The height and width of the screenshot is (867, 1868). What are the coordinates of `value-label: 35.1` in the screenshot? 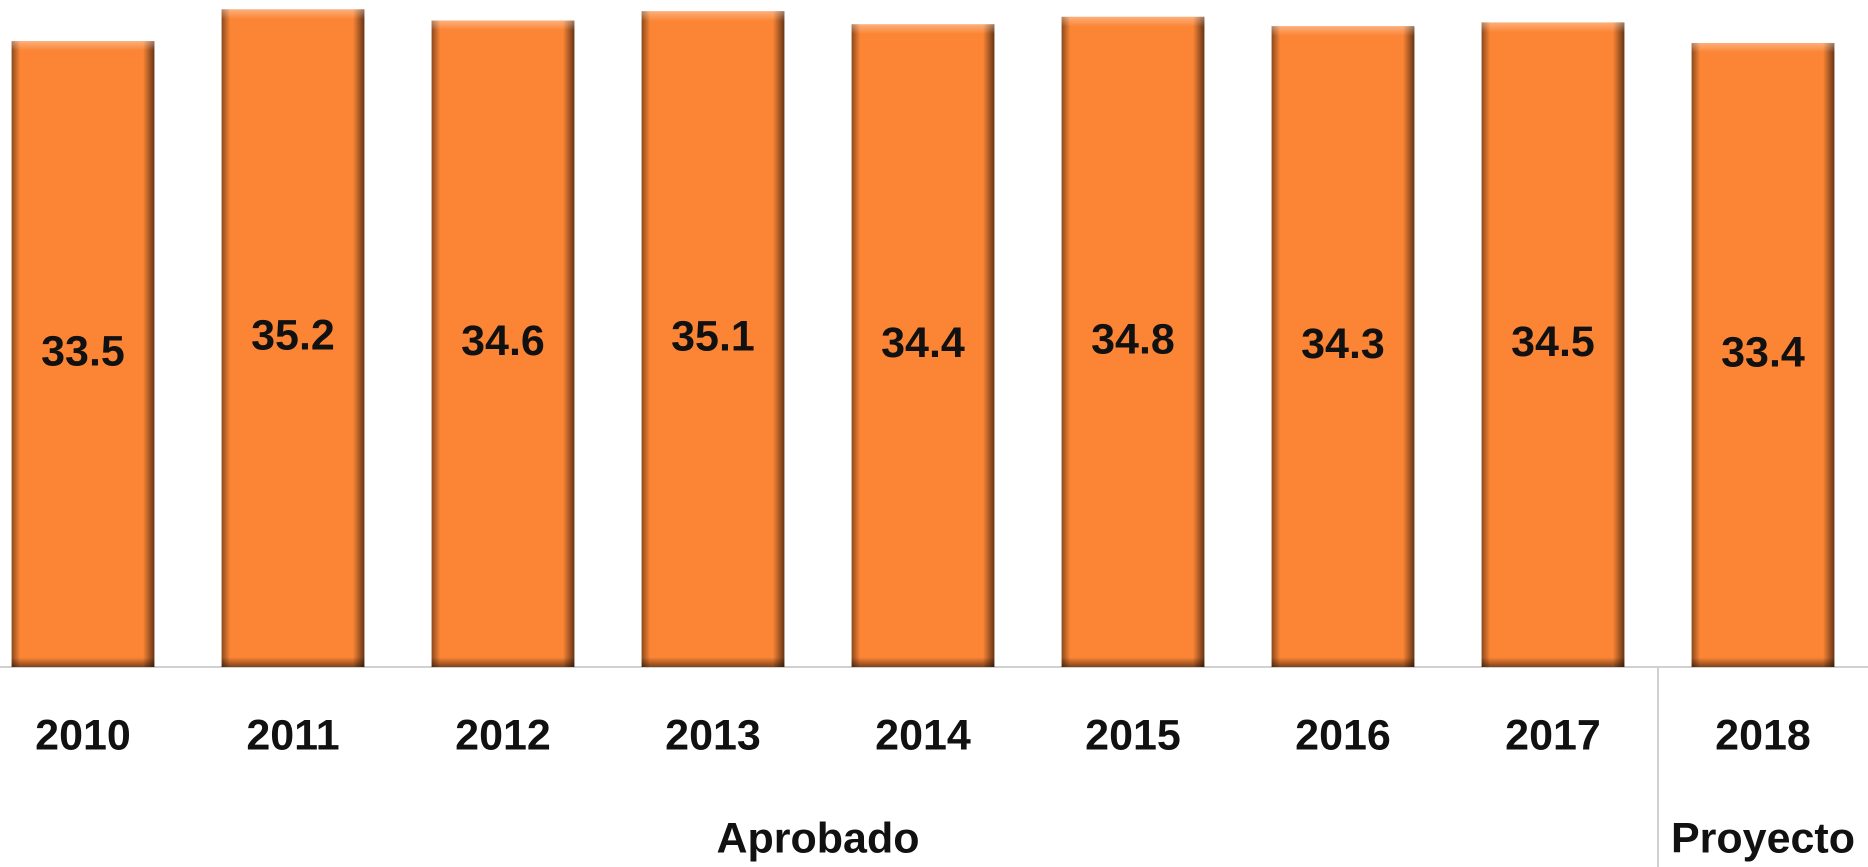 It's located at (713, 336).